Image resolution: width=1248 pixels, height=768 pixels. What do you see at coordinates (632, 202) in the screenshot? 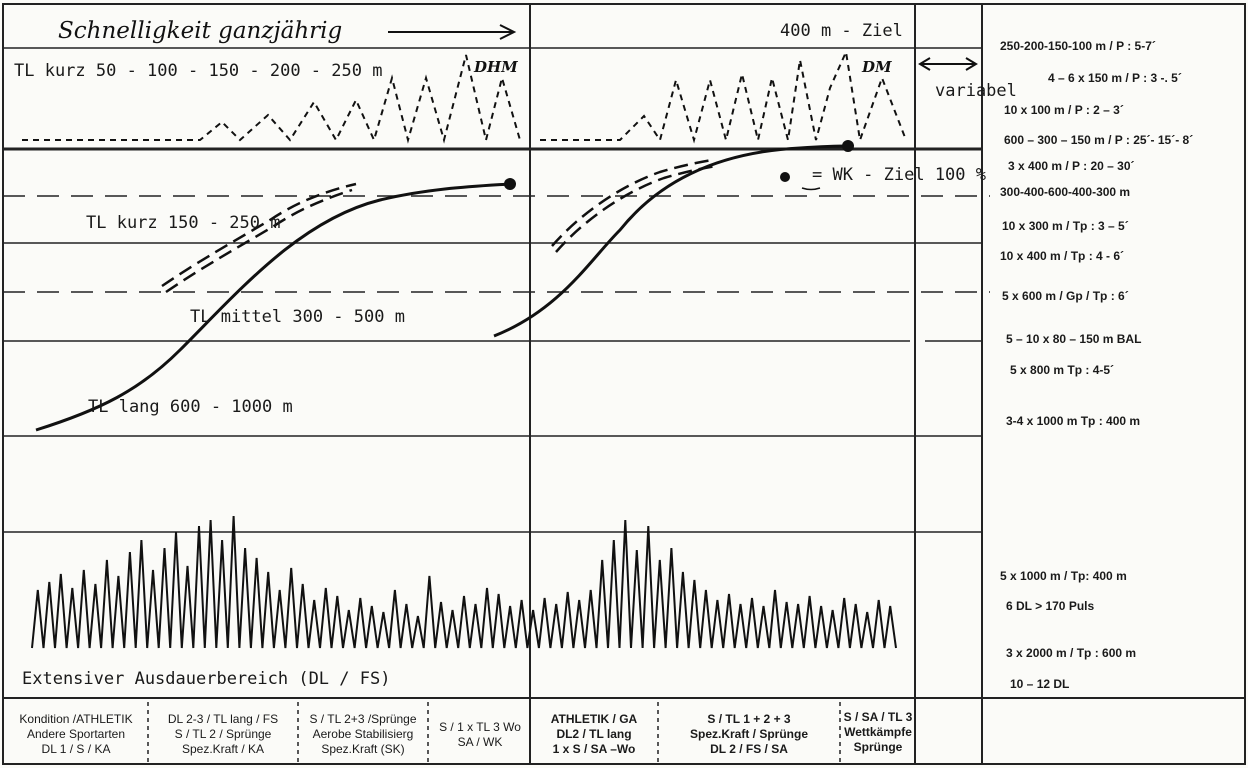
I see `curve-right-dashed` at bounding box center [632, 202].